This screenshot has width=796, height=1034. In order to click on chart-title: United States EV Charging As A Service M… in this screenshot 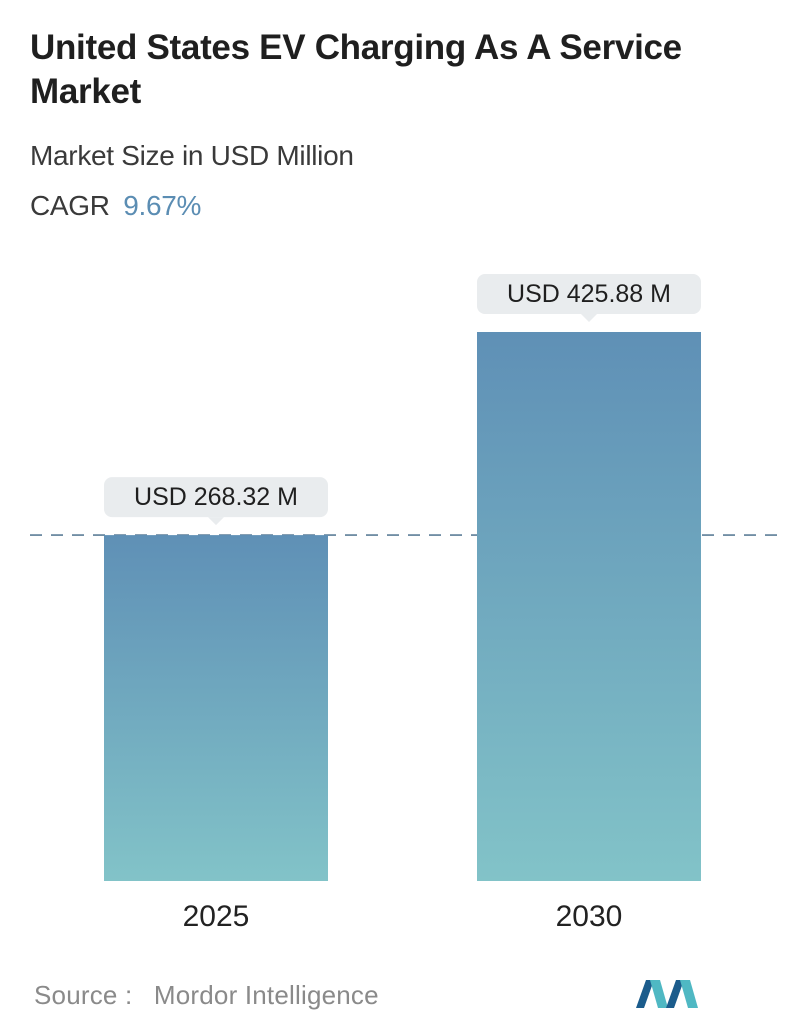, I will do `click(356, 69)`.